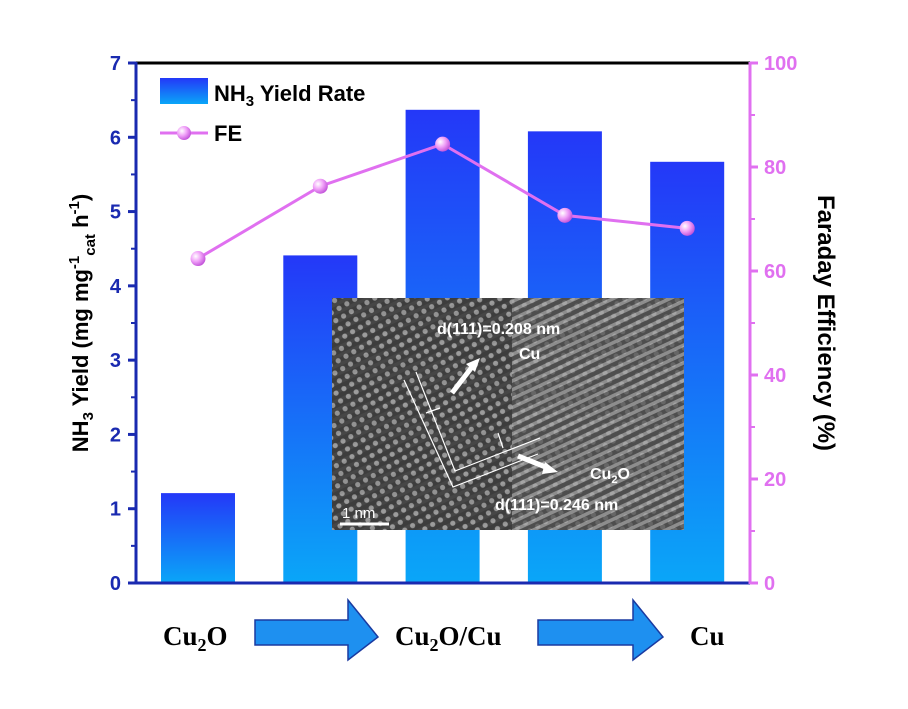 This screenshot has width=908, height=709. I want to click on legend: NH3 Yield Rate FE, so click(262, 112).